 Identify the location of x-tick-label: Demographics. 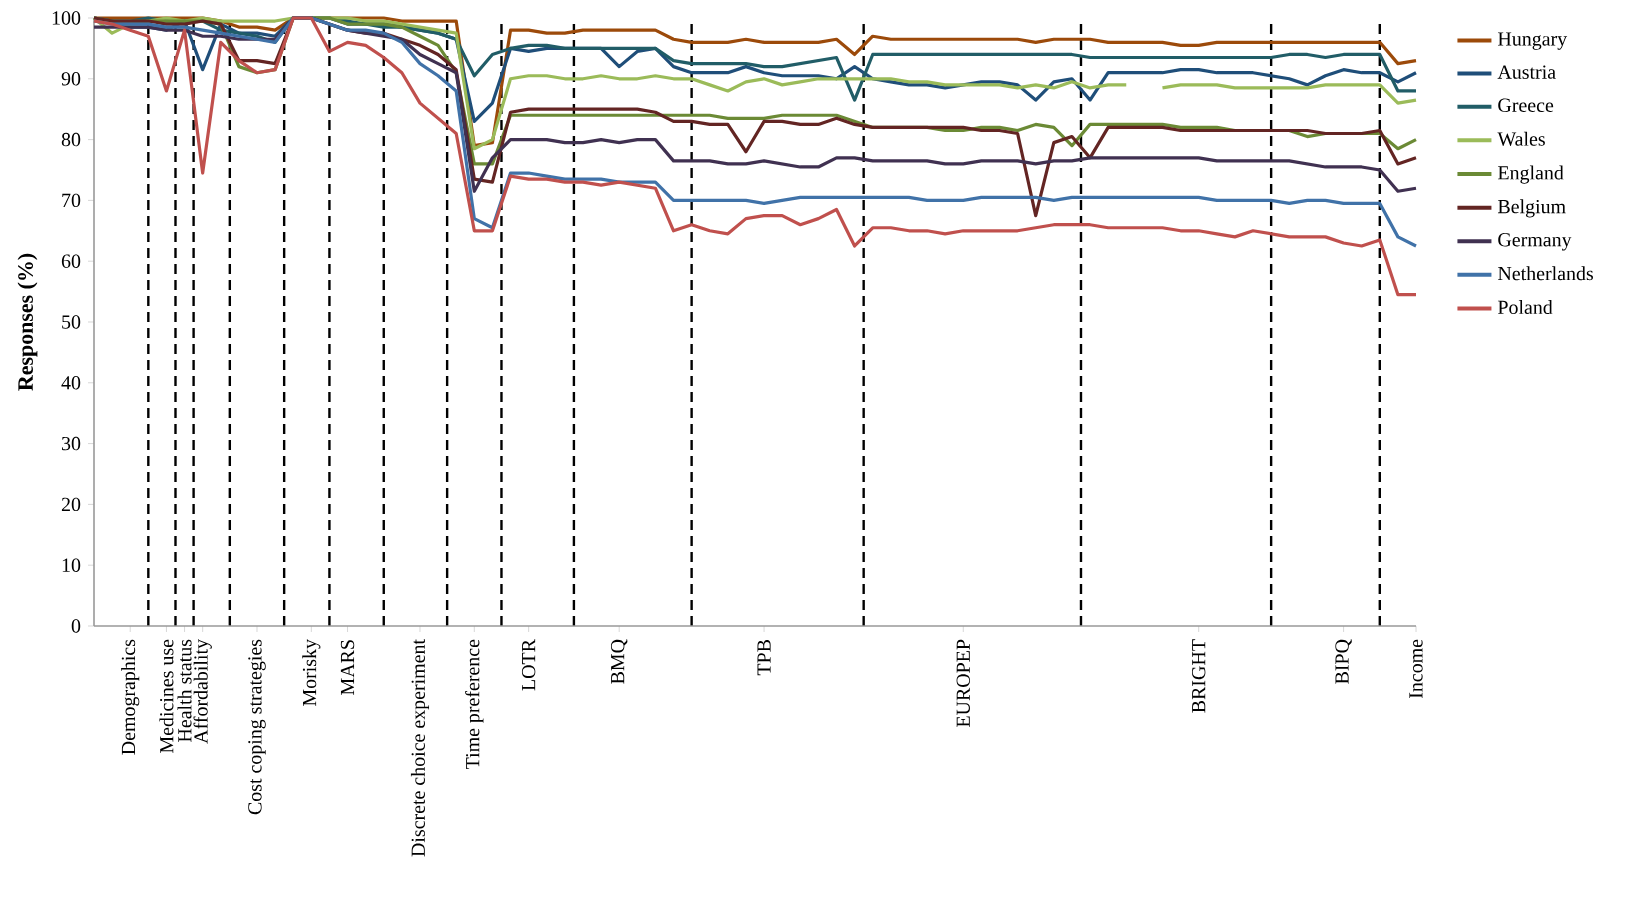
(130, 697).